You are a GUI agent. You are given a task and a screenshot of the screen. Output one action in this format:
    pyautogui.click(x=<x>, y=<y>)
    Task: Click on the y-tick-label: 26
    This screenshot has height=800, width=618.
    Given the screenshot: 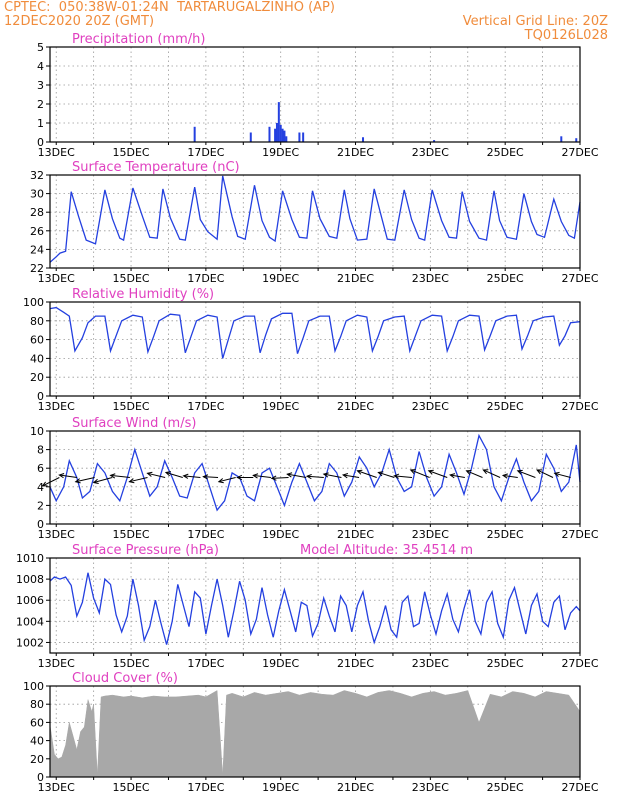 What is the action you would take?
    pyautogui.click(x=37, y=231)
    